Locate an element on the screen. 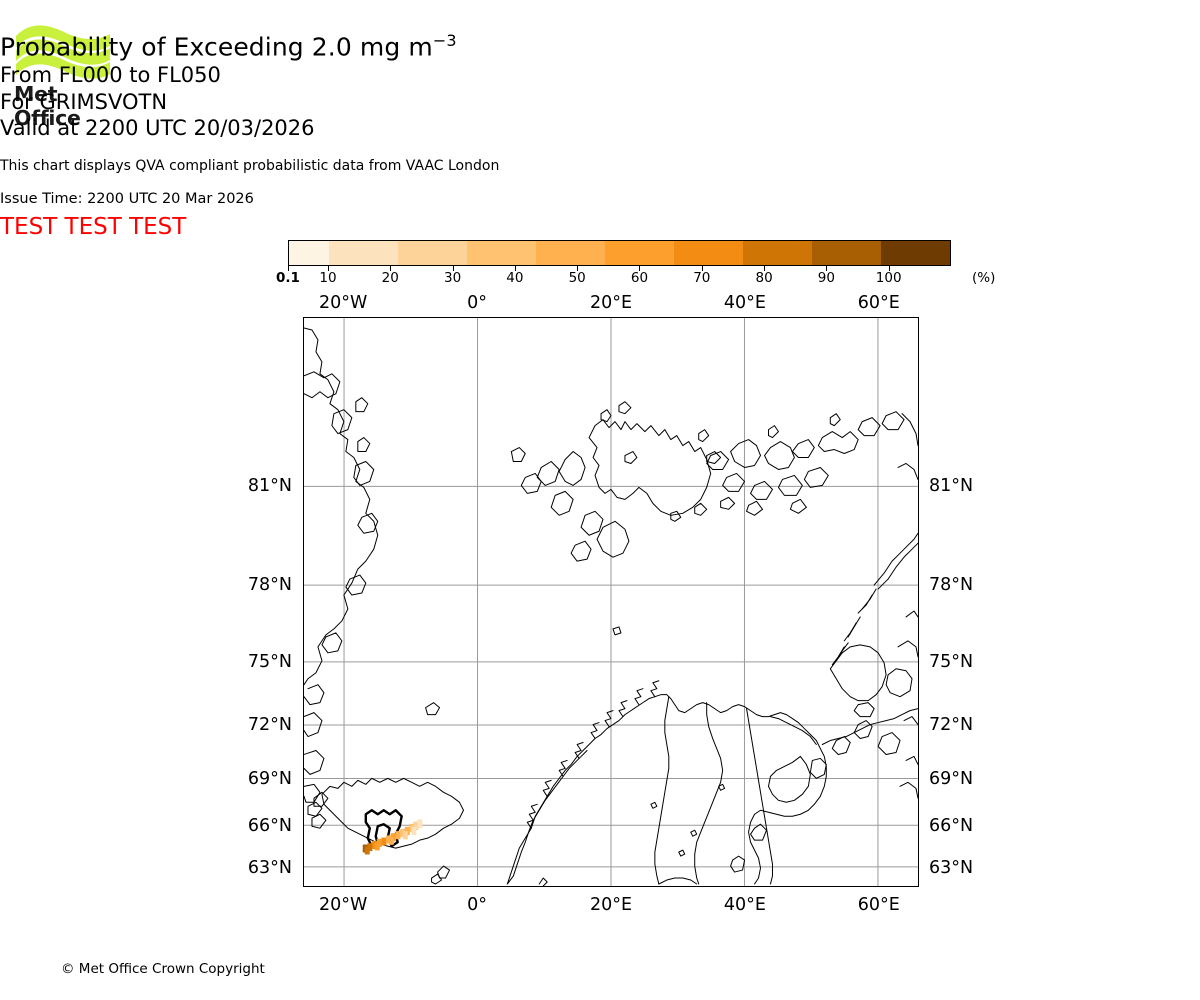 This screenshot has width=1200, height=1000. colorbar-tick-label: 70 is located at coordinates (702, 278).